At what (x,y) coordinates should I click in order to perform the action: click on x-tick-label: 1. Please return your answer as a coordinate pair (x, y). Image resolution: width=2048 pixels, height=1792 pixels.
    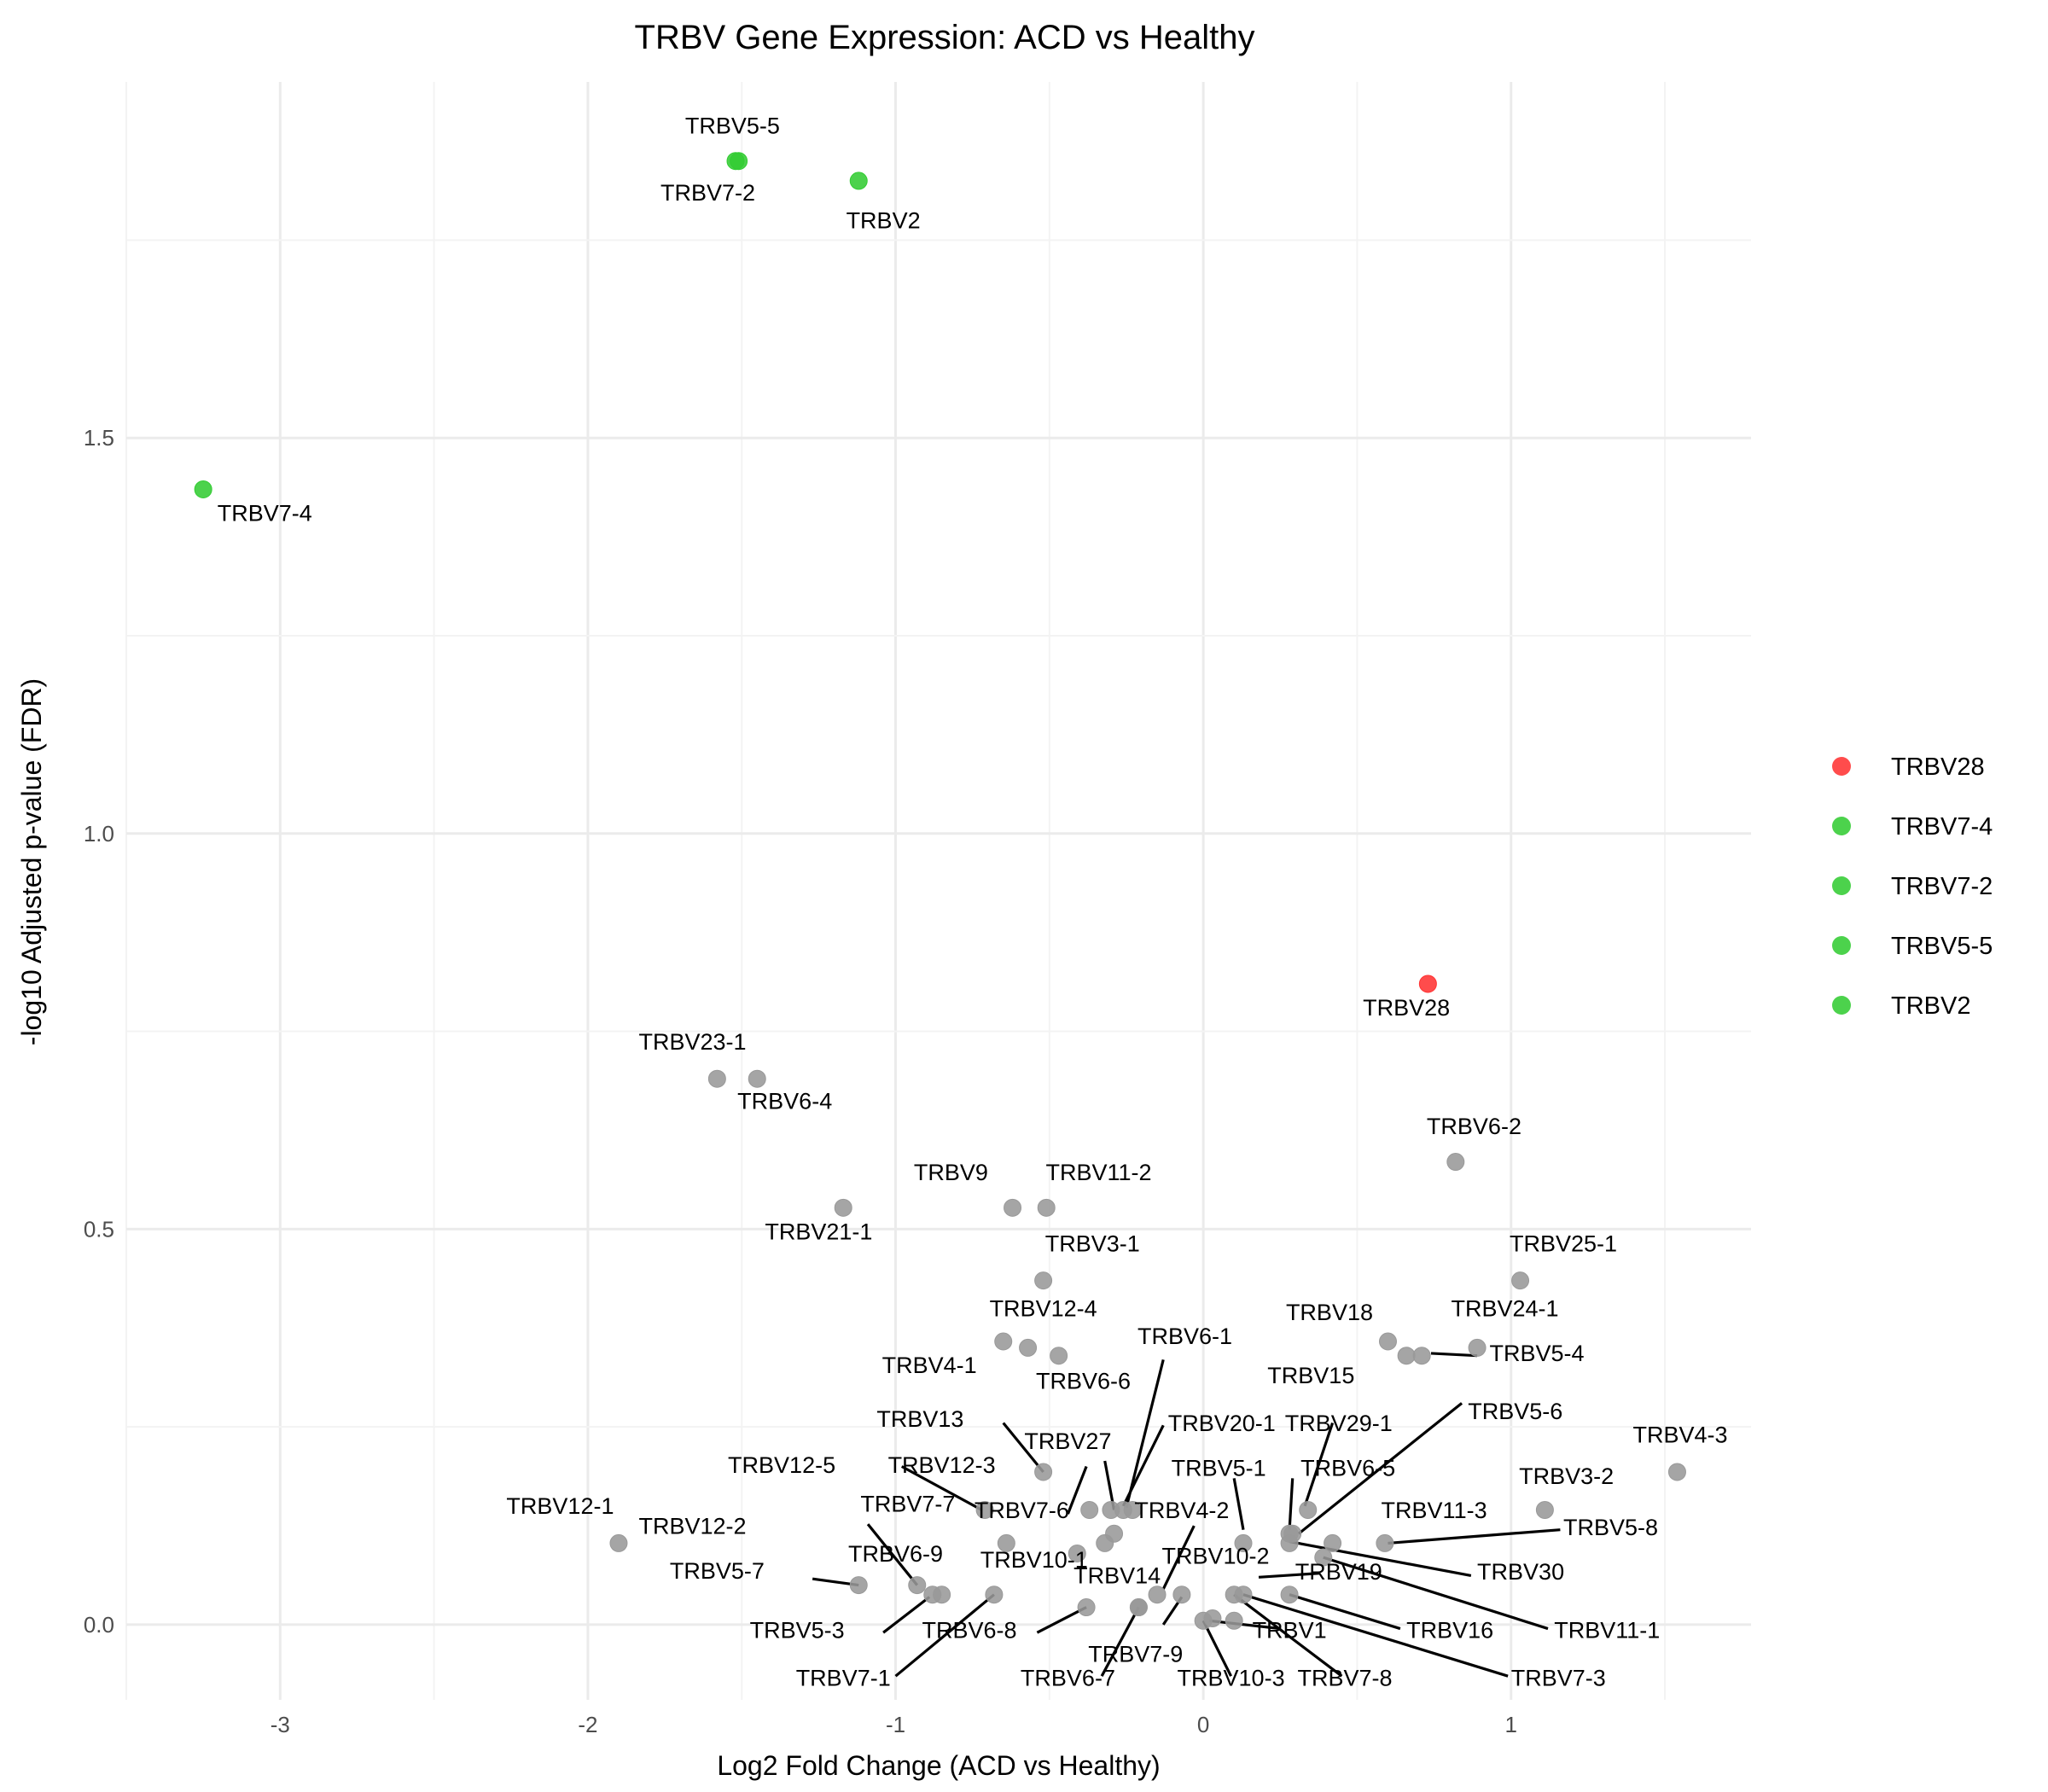
    Looking at the image, I should click on (1510, 1724).